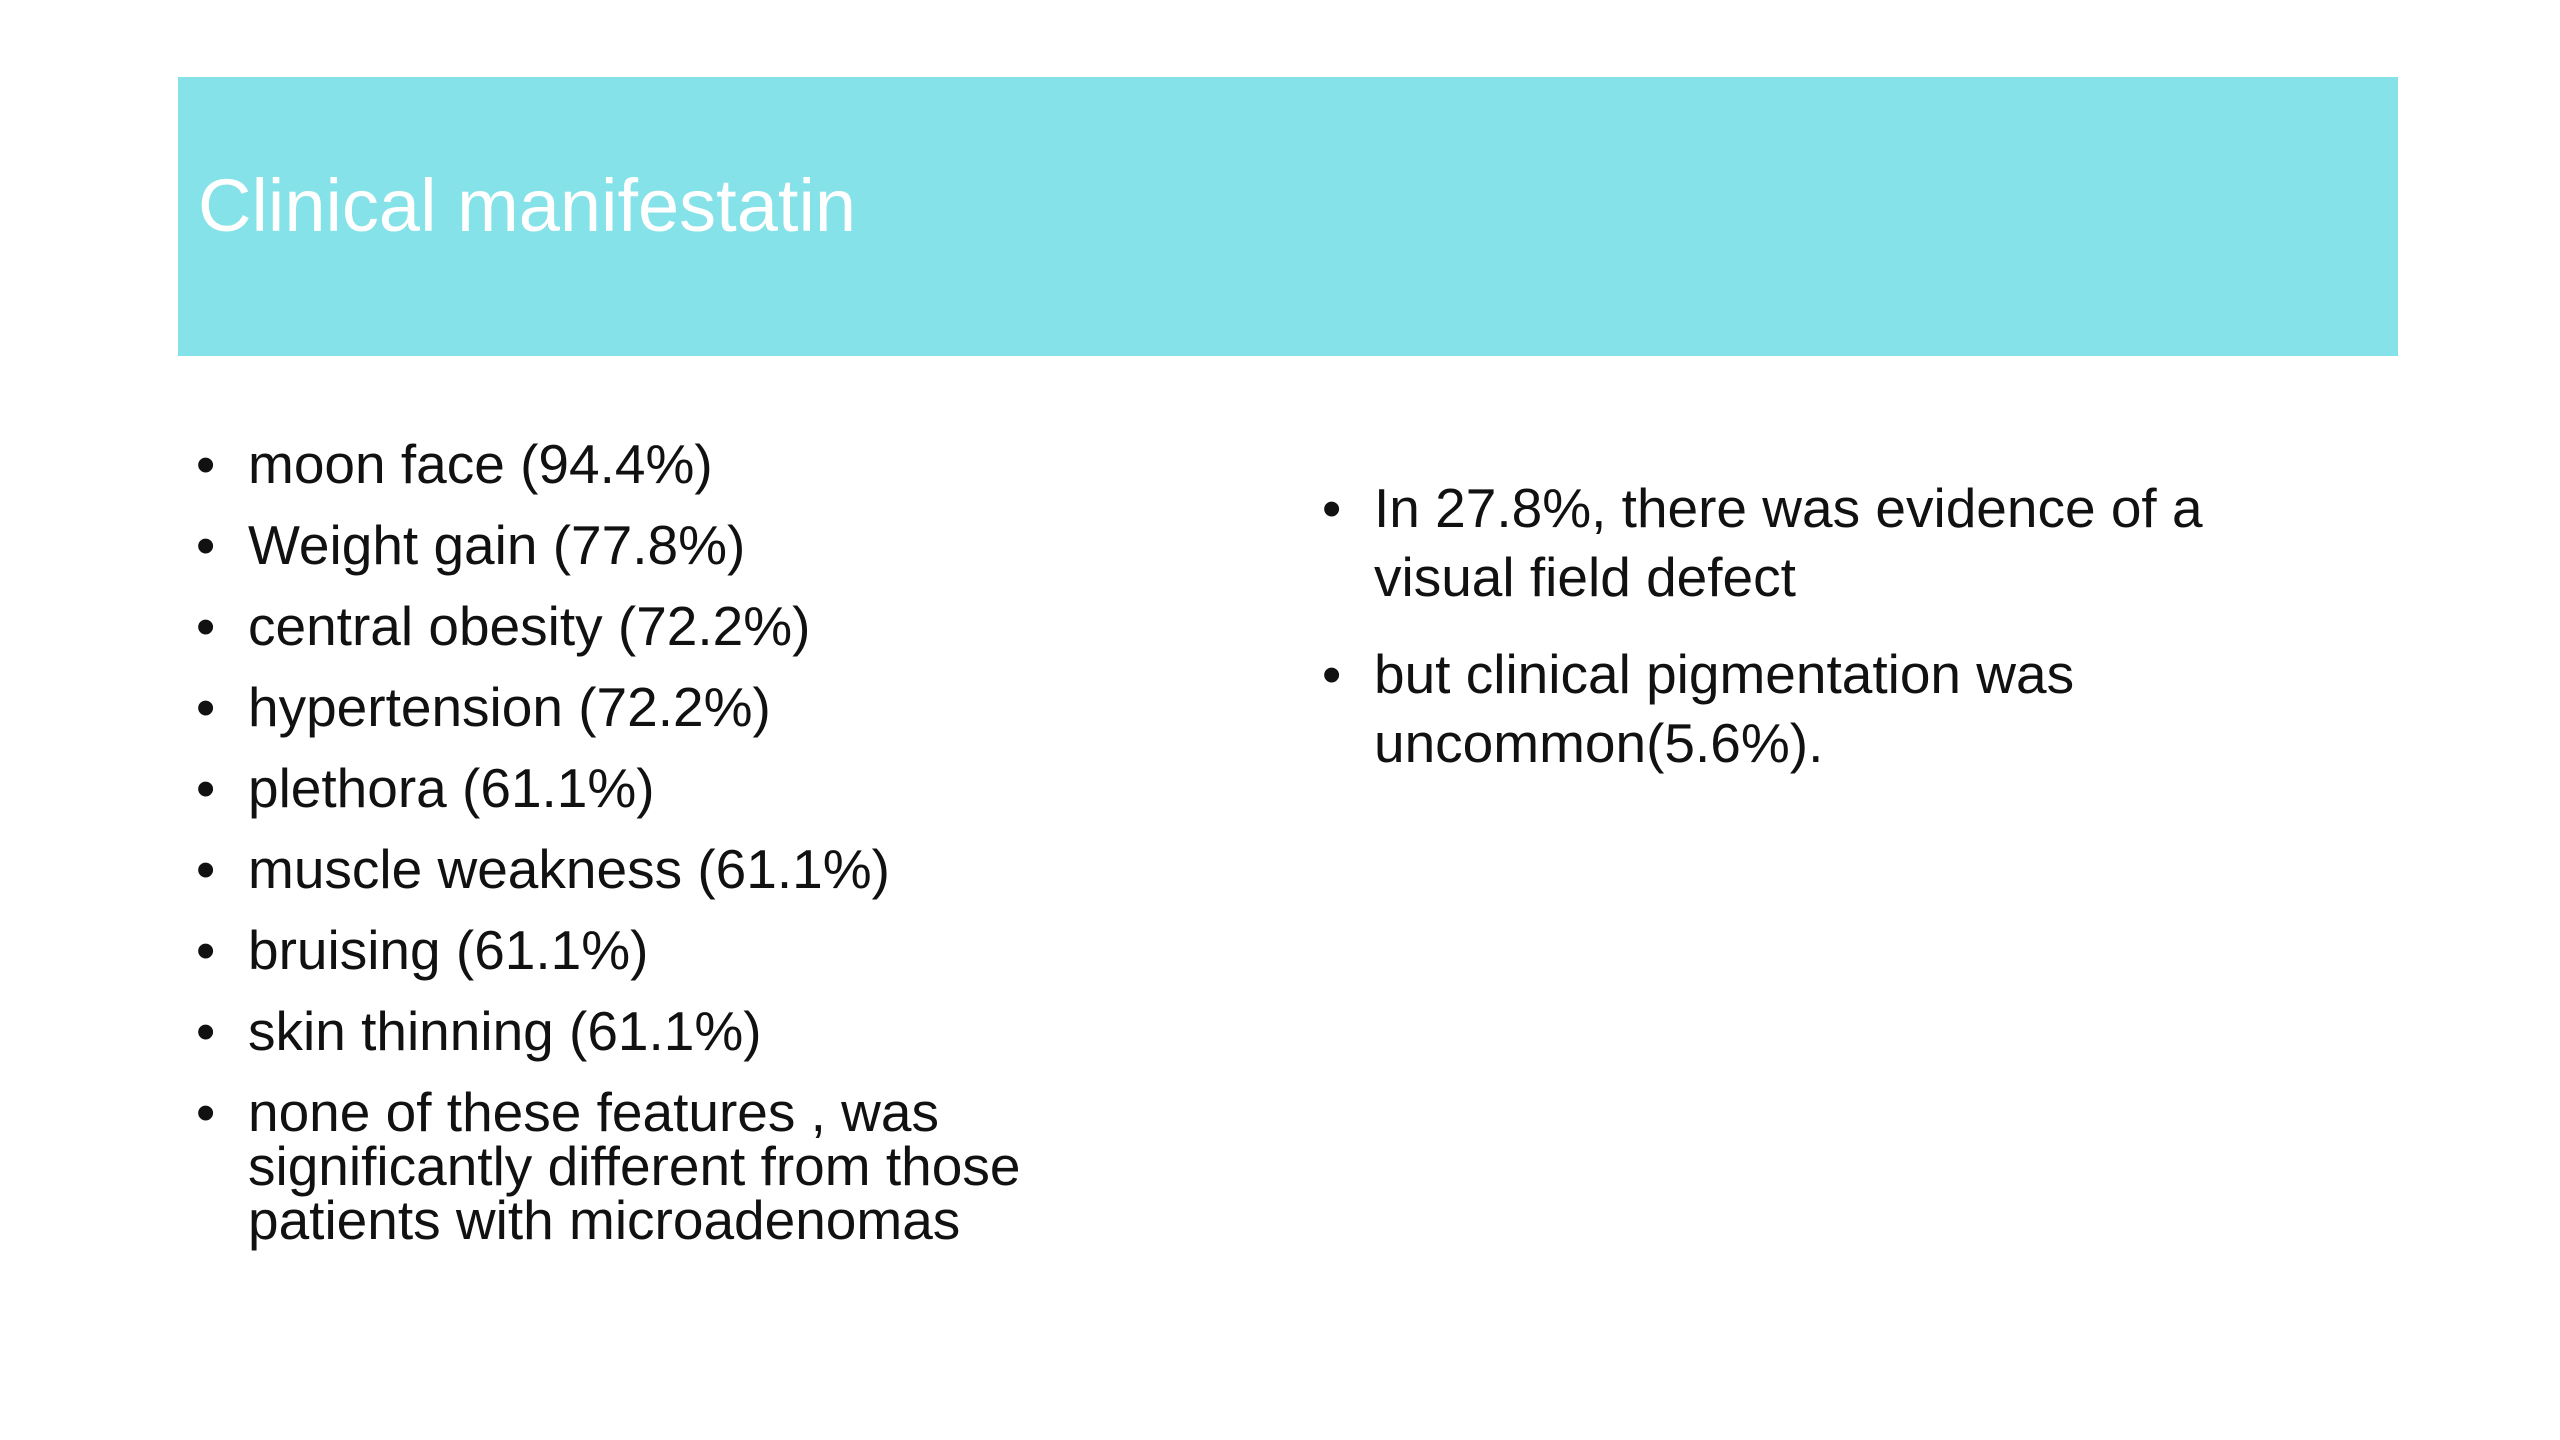  I want to click on list-item: • plethora (61.1%), so click(680, 788).